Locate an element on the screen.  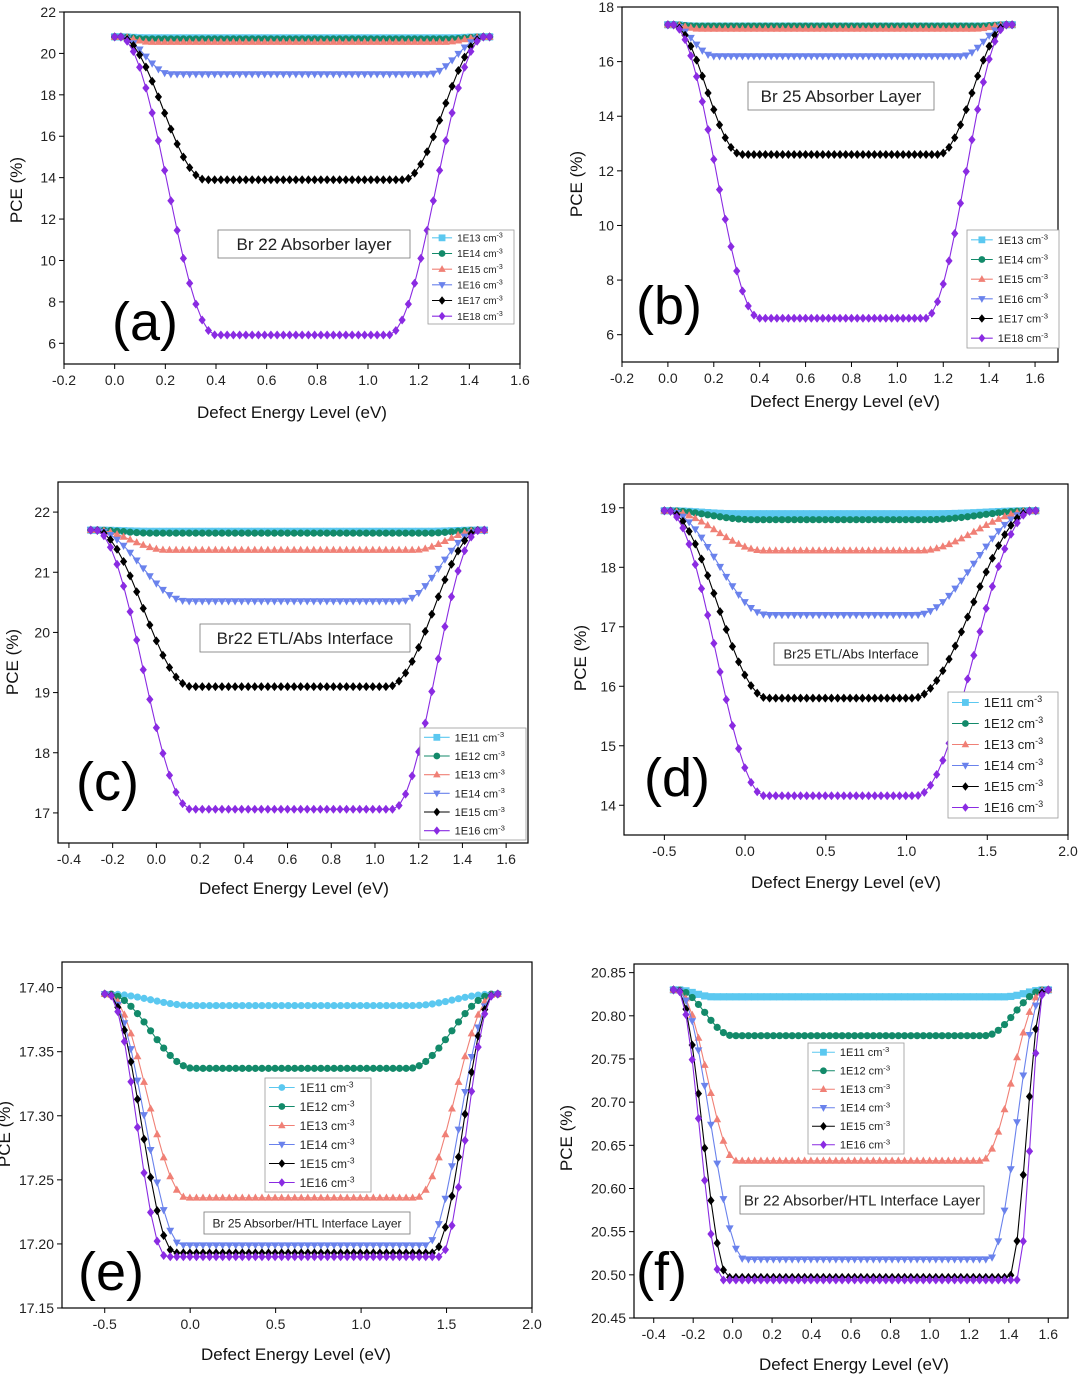
x-tick-label: 0.2 is located at coordinates (166, 380).